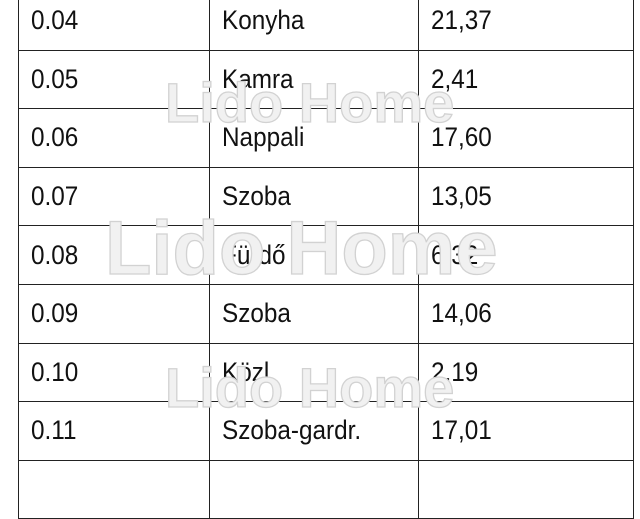 The image size is (640, 519). What do you see at coordinates (461, 313) in the screenshot?
I see `room-area-cell-text: 14,06` at bounding box center [461, 313].